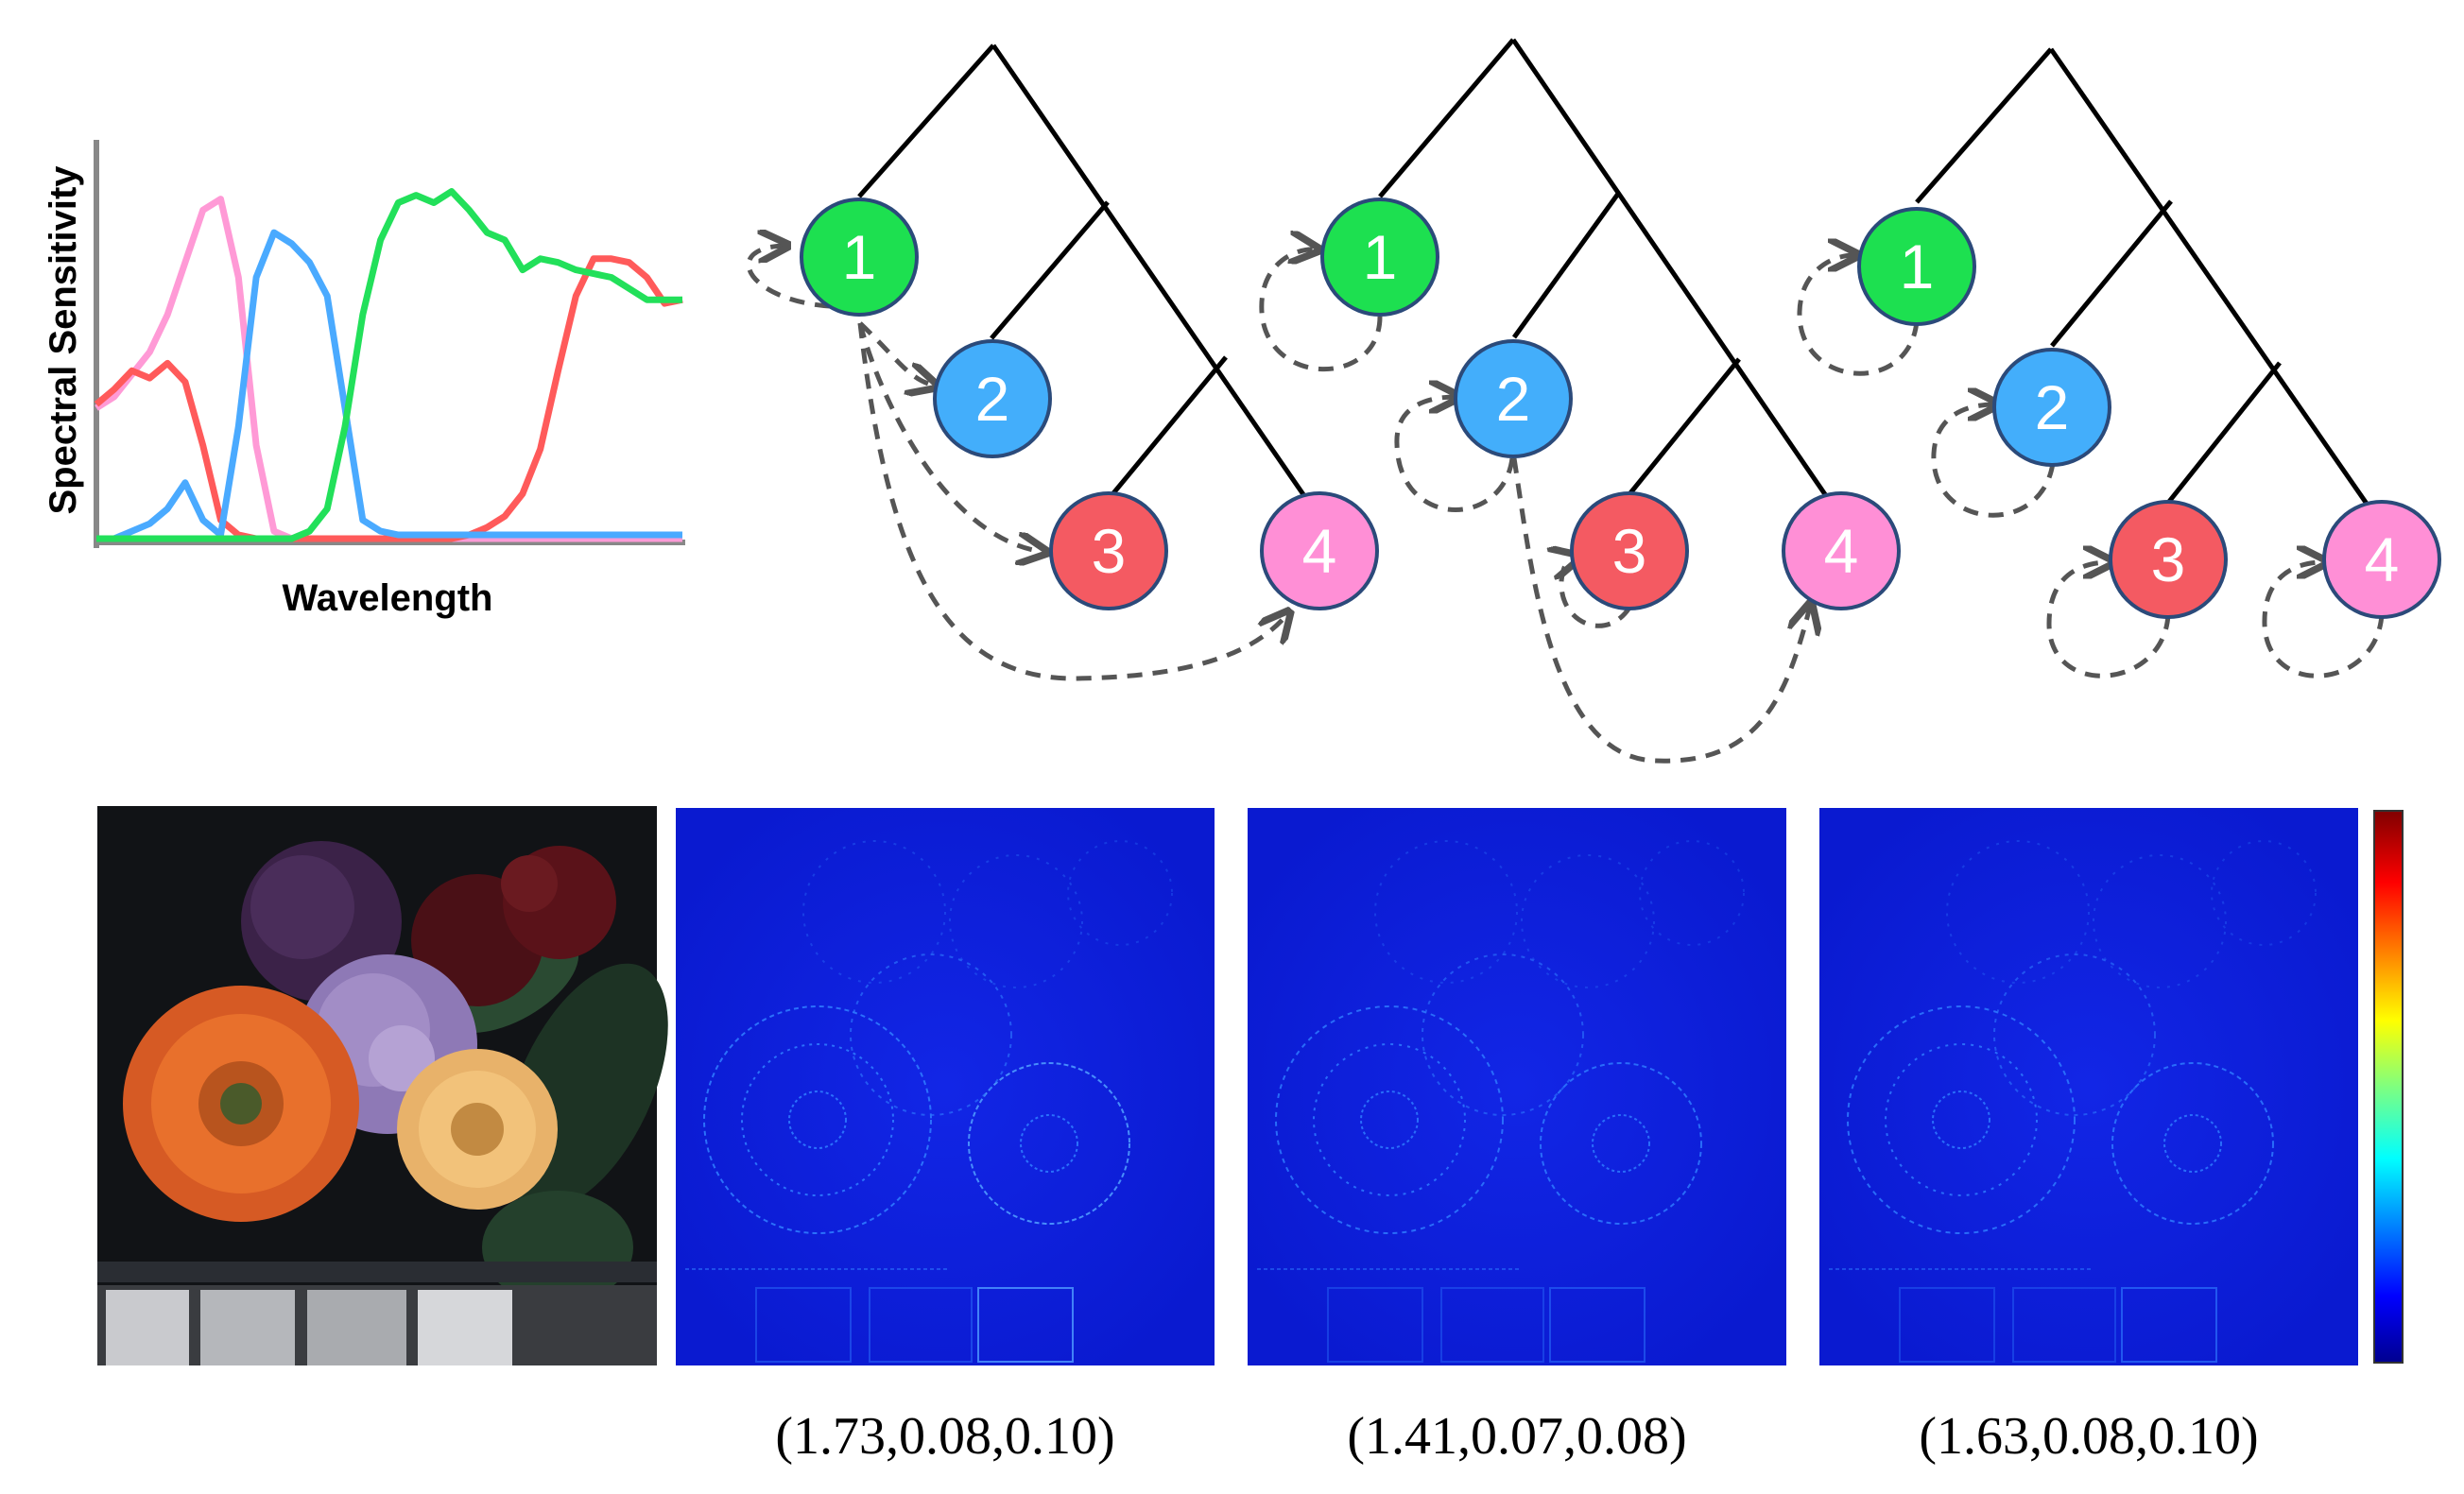 This screenshot has height=1494, width=2464. What do you see at coordinates (944, 1437) in the screenshot?
I see `error-map-1-caption: (1.73,0.08,0.10)` at bounding box center [944, 1437].